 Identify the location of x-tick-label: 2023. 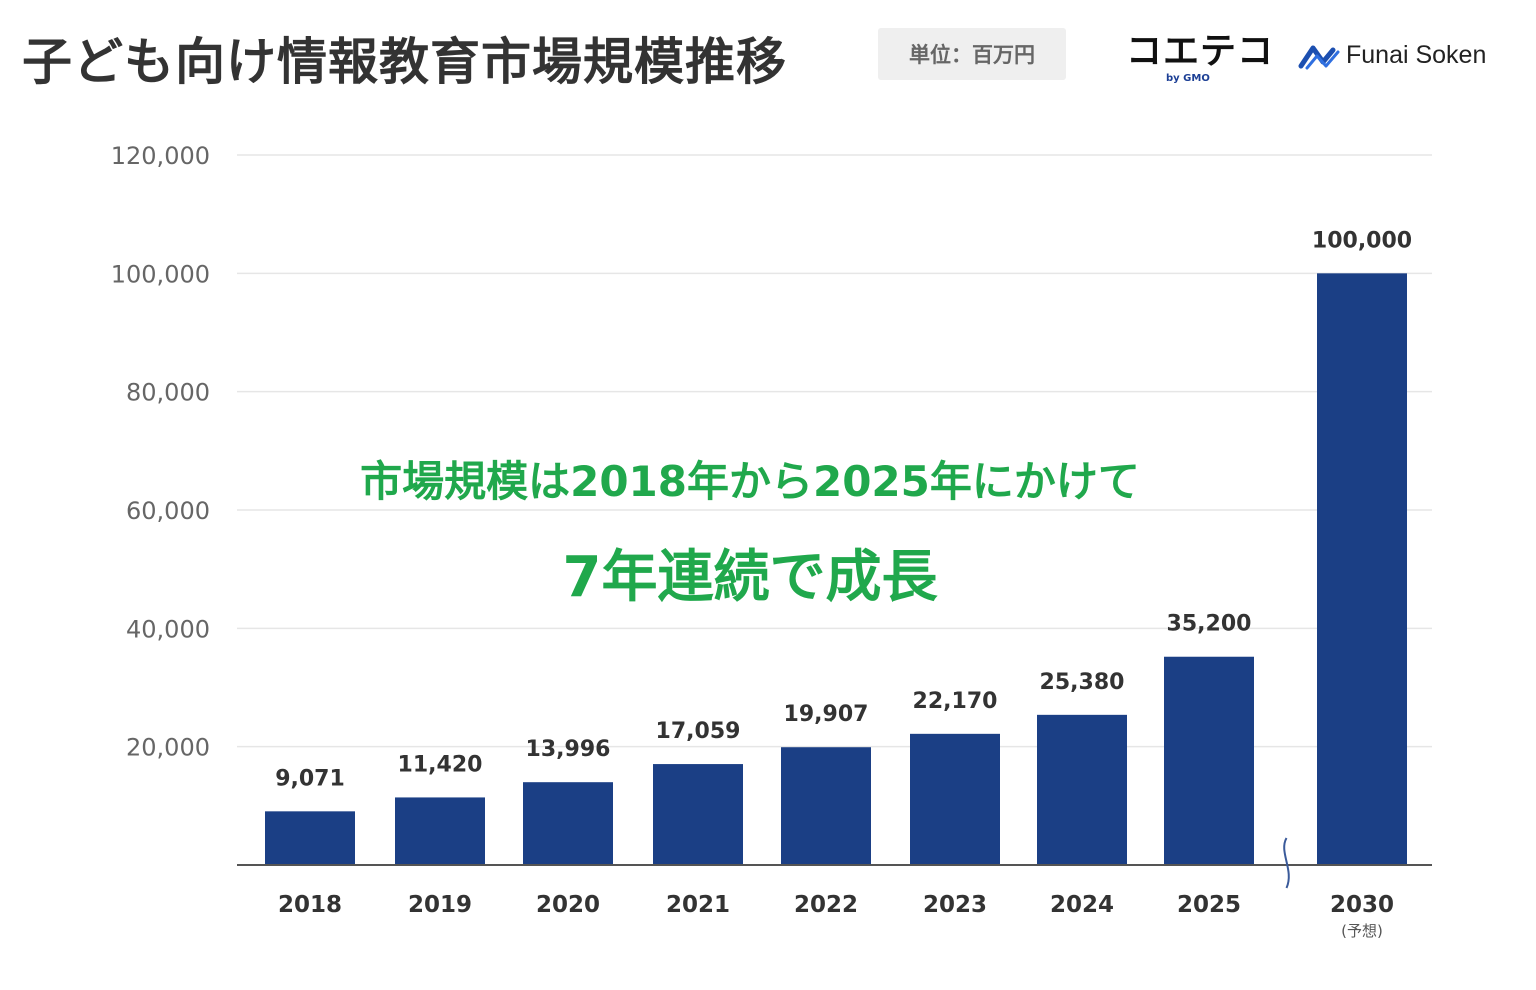
(955, 905).